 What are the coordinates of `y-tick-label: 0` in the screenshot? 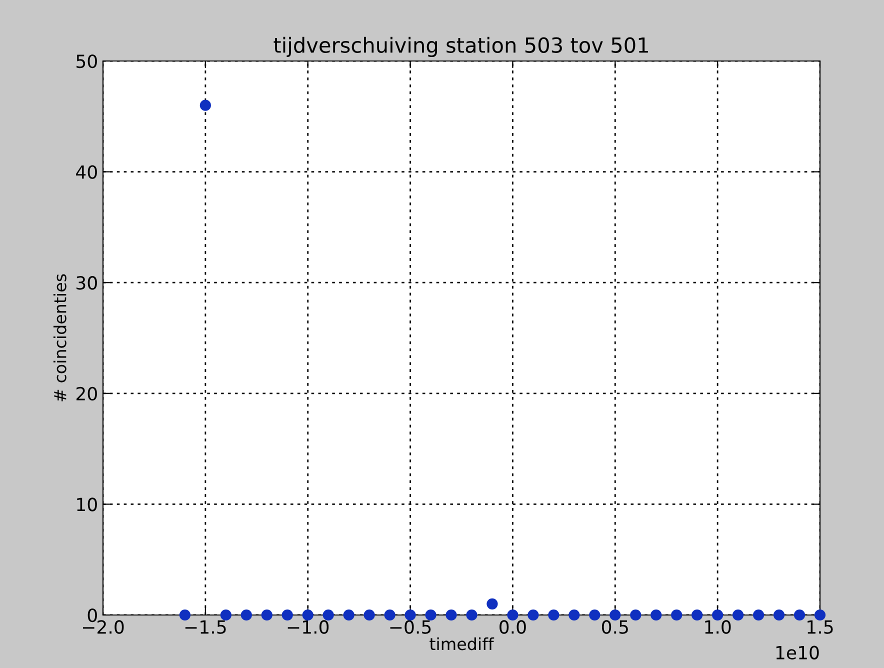 It's located at (92, 615).